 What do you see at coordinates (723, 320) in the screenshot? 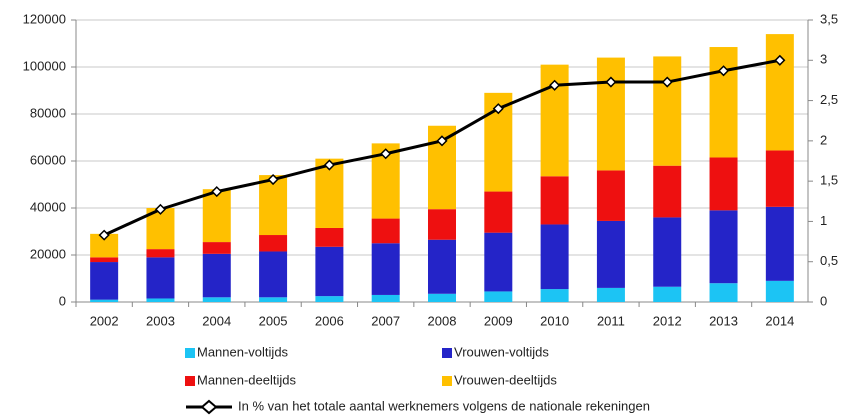
I see `x-tick-label: 2013` at bounding box center [723, 320].